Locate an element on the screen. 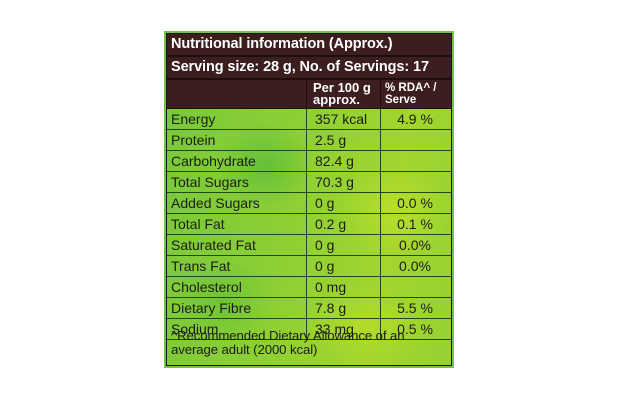 The height and width of the screenshot is (400, 620). table-row: Total Sugars 70.3 g is located at coordinates (309, 182).